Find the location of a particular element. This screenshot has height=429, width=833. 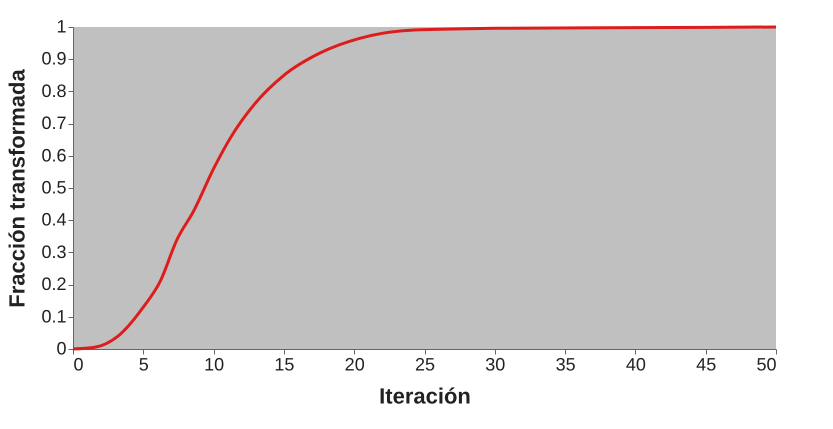

x-tick-label: 20 is located at coordinates (354, 364).